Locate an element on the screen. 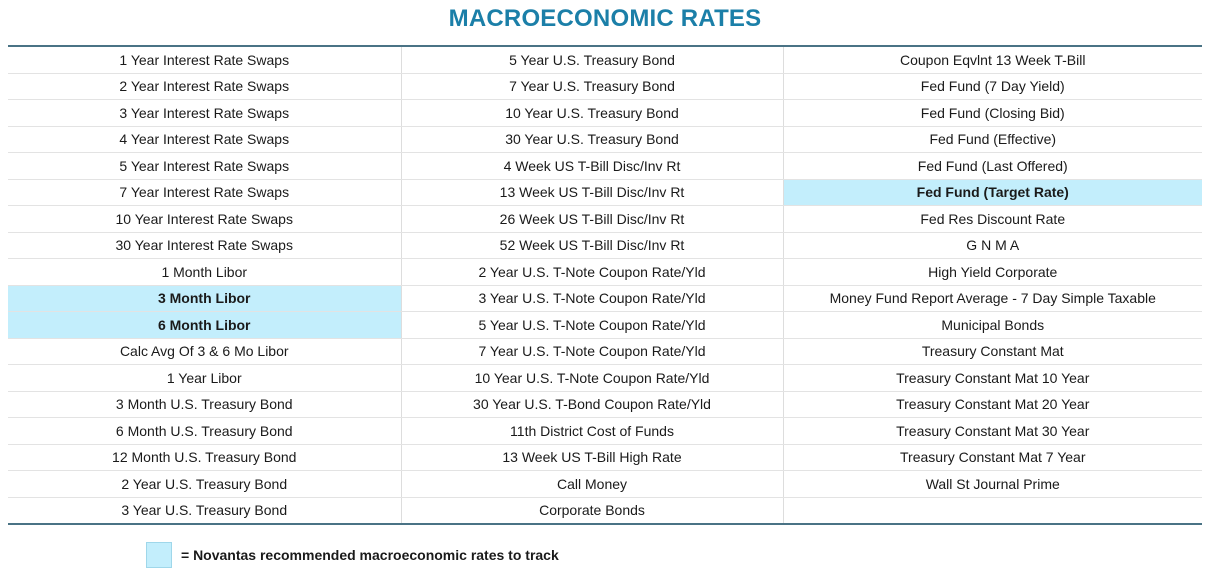  rate-cell: 5 Year U.S. Treasury Bond is located at coordinates (591, 60).